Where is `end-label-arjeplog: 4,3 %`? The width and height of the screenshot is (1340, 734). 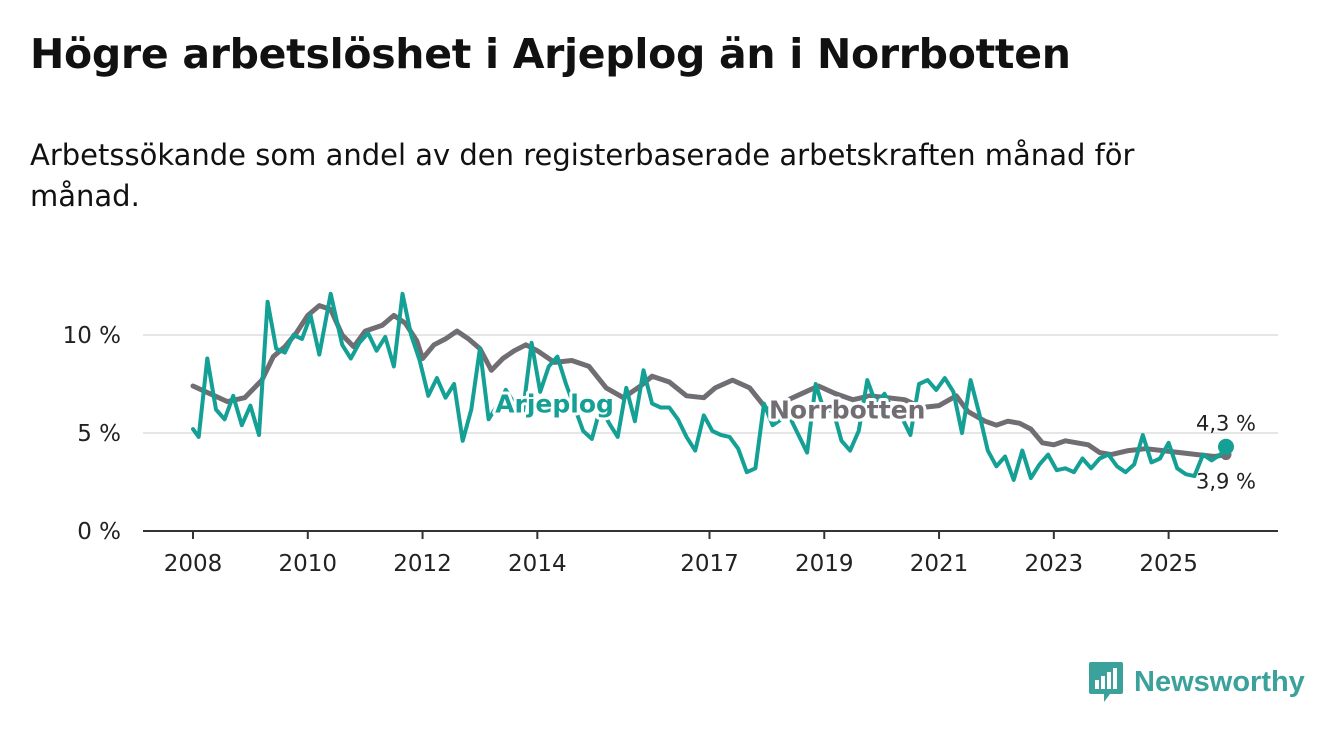 end-label-arjeplog: 4,3 % is located at coordinates (1226, 424).